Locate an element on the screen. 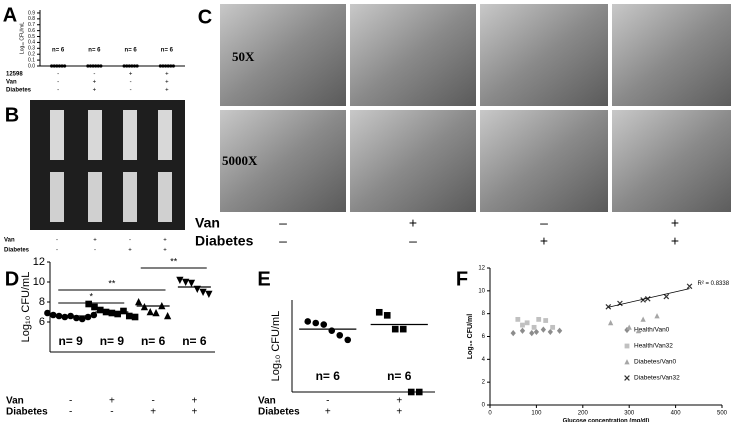 The width and height of the screenshot is (731, 422). panel-label: F is located at coordinates (462, 279).